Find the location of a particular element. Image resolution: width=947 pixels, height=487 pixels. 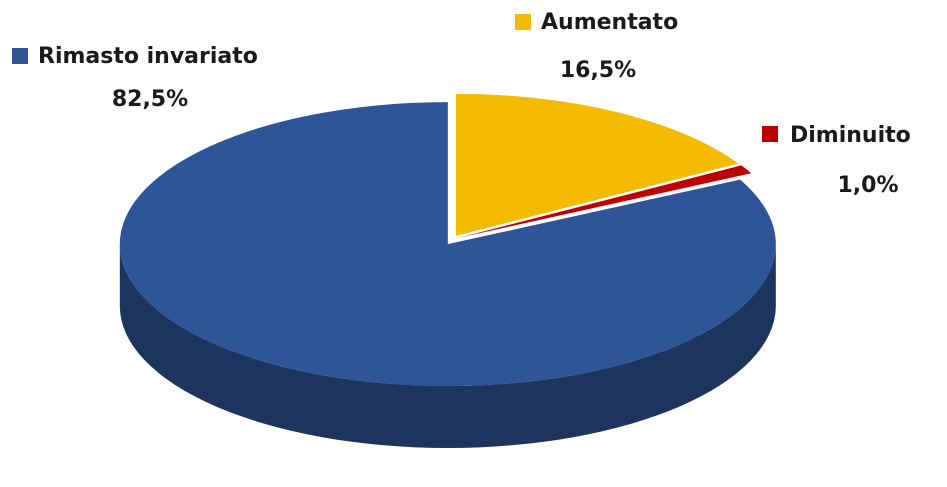

value-label: 16,5% is located at coordinates (598, 70).